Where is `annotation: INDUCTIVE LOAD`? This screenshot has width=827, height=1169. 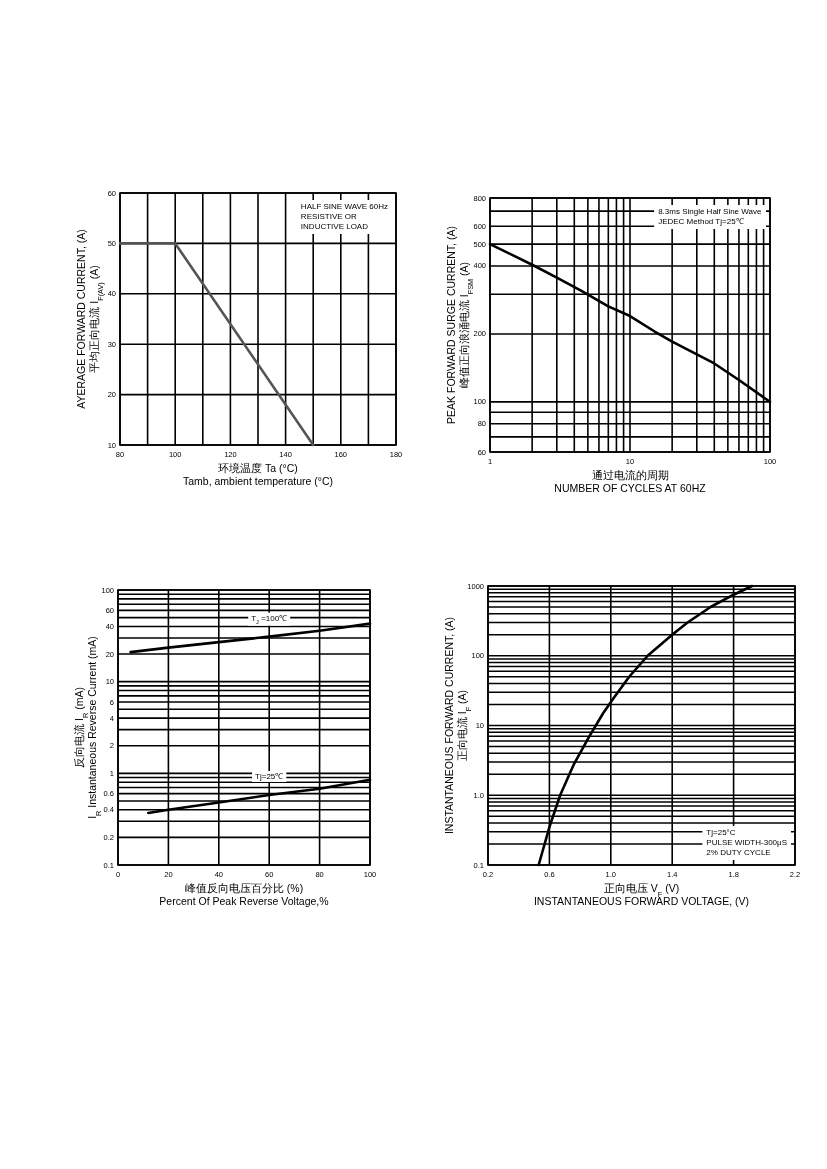 annotation: INDUCTIVE LOAD is located at coordinates (334, 226).